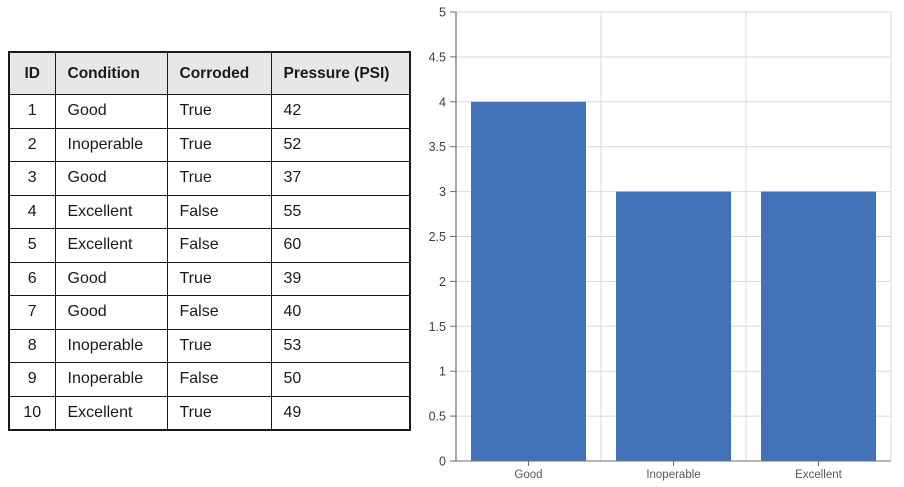 Image resolution: width=904 pixels, height=487 pixels. What do you see at coordinates (442, 13) in the screenshot?
I see `y-tick-label: 5` at bounding box center [442, 13].